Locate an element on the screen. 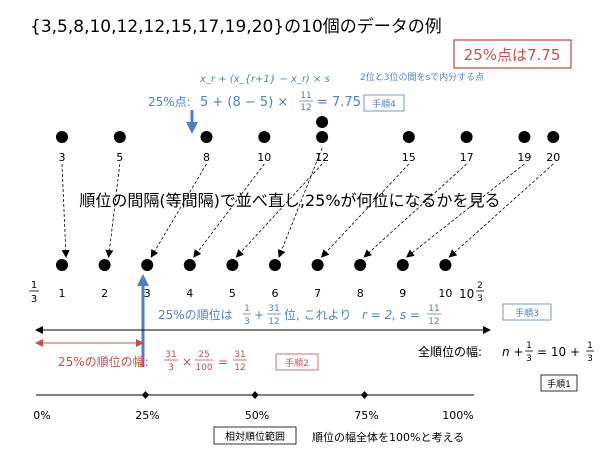 The height and width of the screenshot is (450, 600). scale-label: 相対順位範囲 is located at coordinates (255, 436).